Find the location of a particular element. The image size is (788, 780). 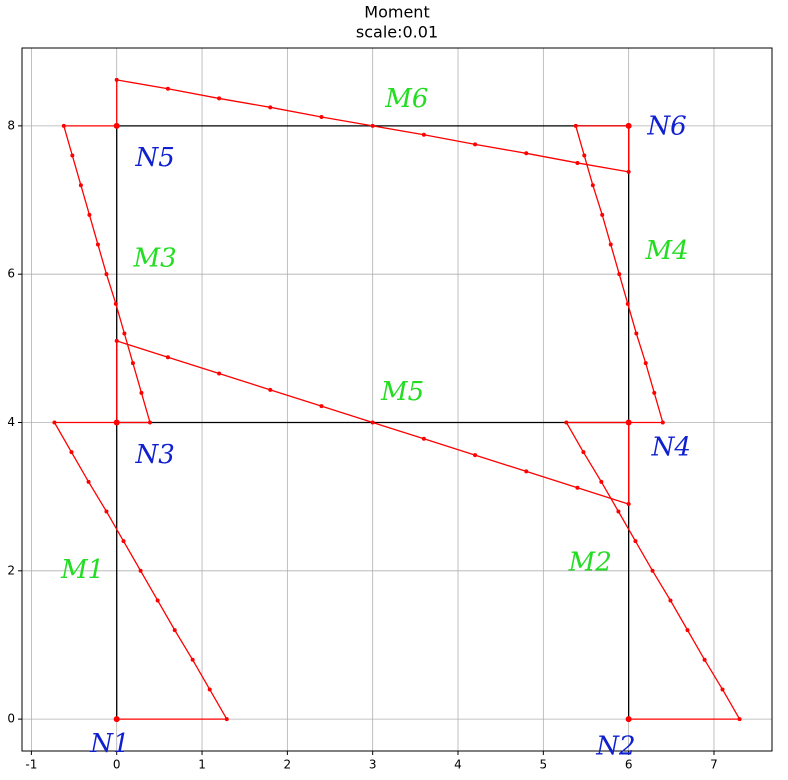

annotation: M2 is located at coordinates (590, 562).